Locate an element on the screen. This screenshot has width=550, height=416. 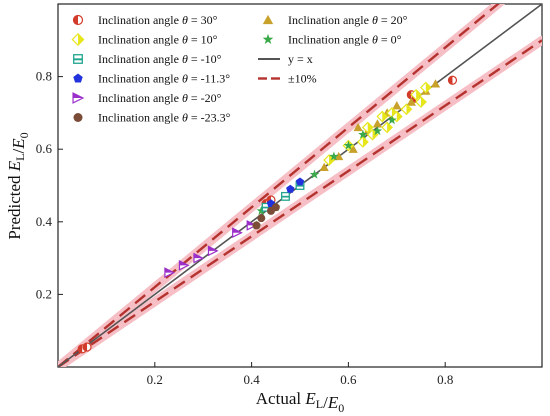
legend-label-6: Inclination angle θ = -11.3° is located at coordinates (164, 79).